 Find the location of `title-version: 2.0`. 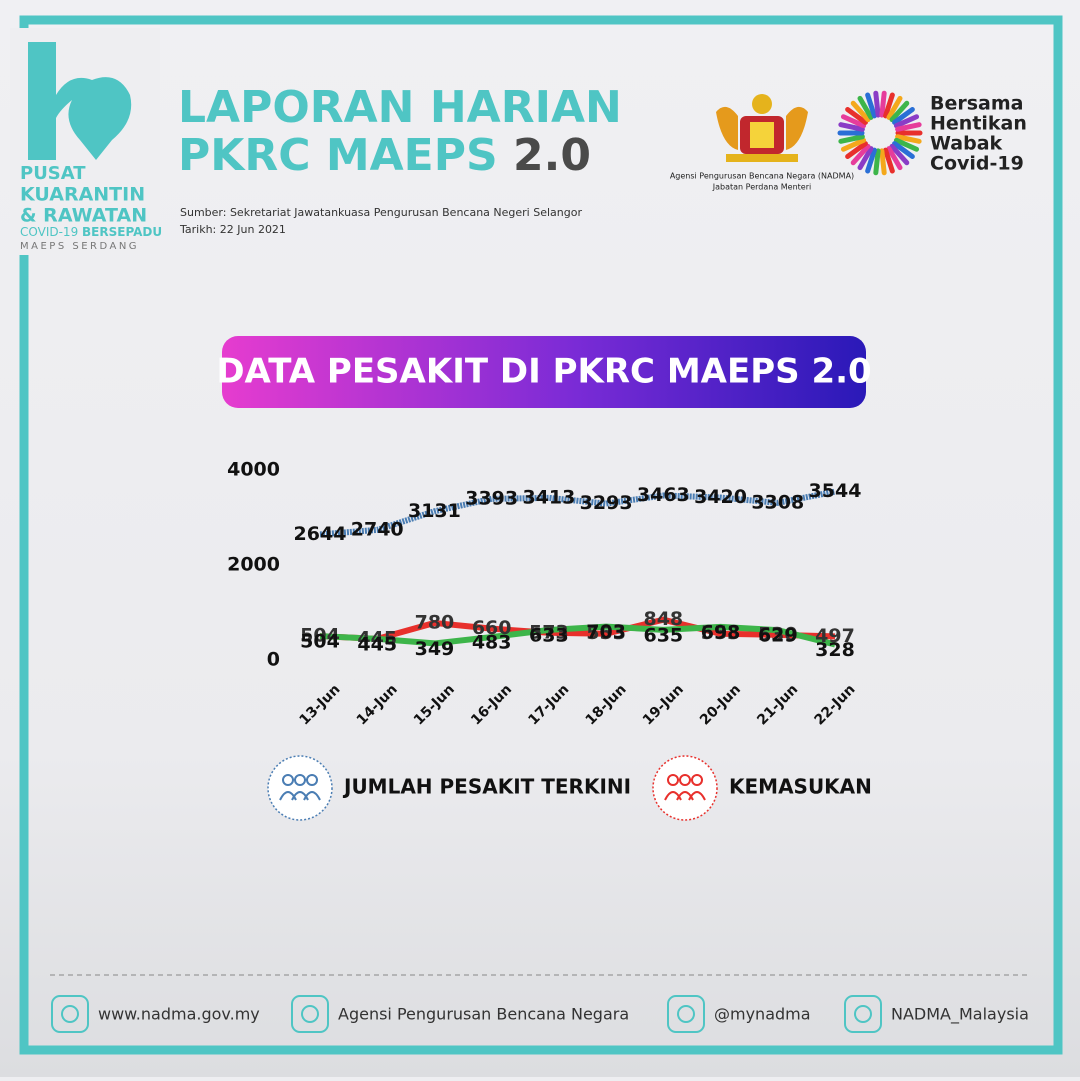

title-version: 2.0 is located at coordinates (552, 155).